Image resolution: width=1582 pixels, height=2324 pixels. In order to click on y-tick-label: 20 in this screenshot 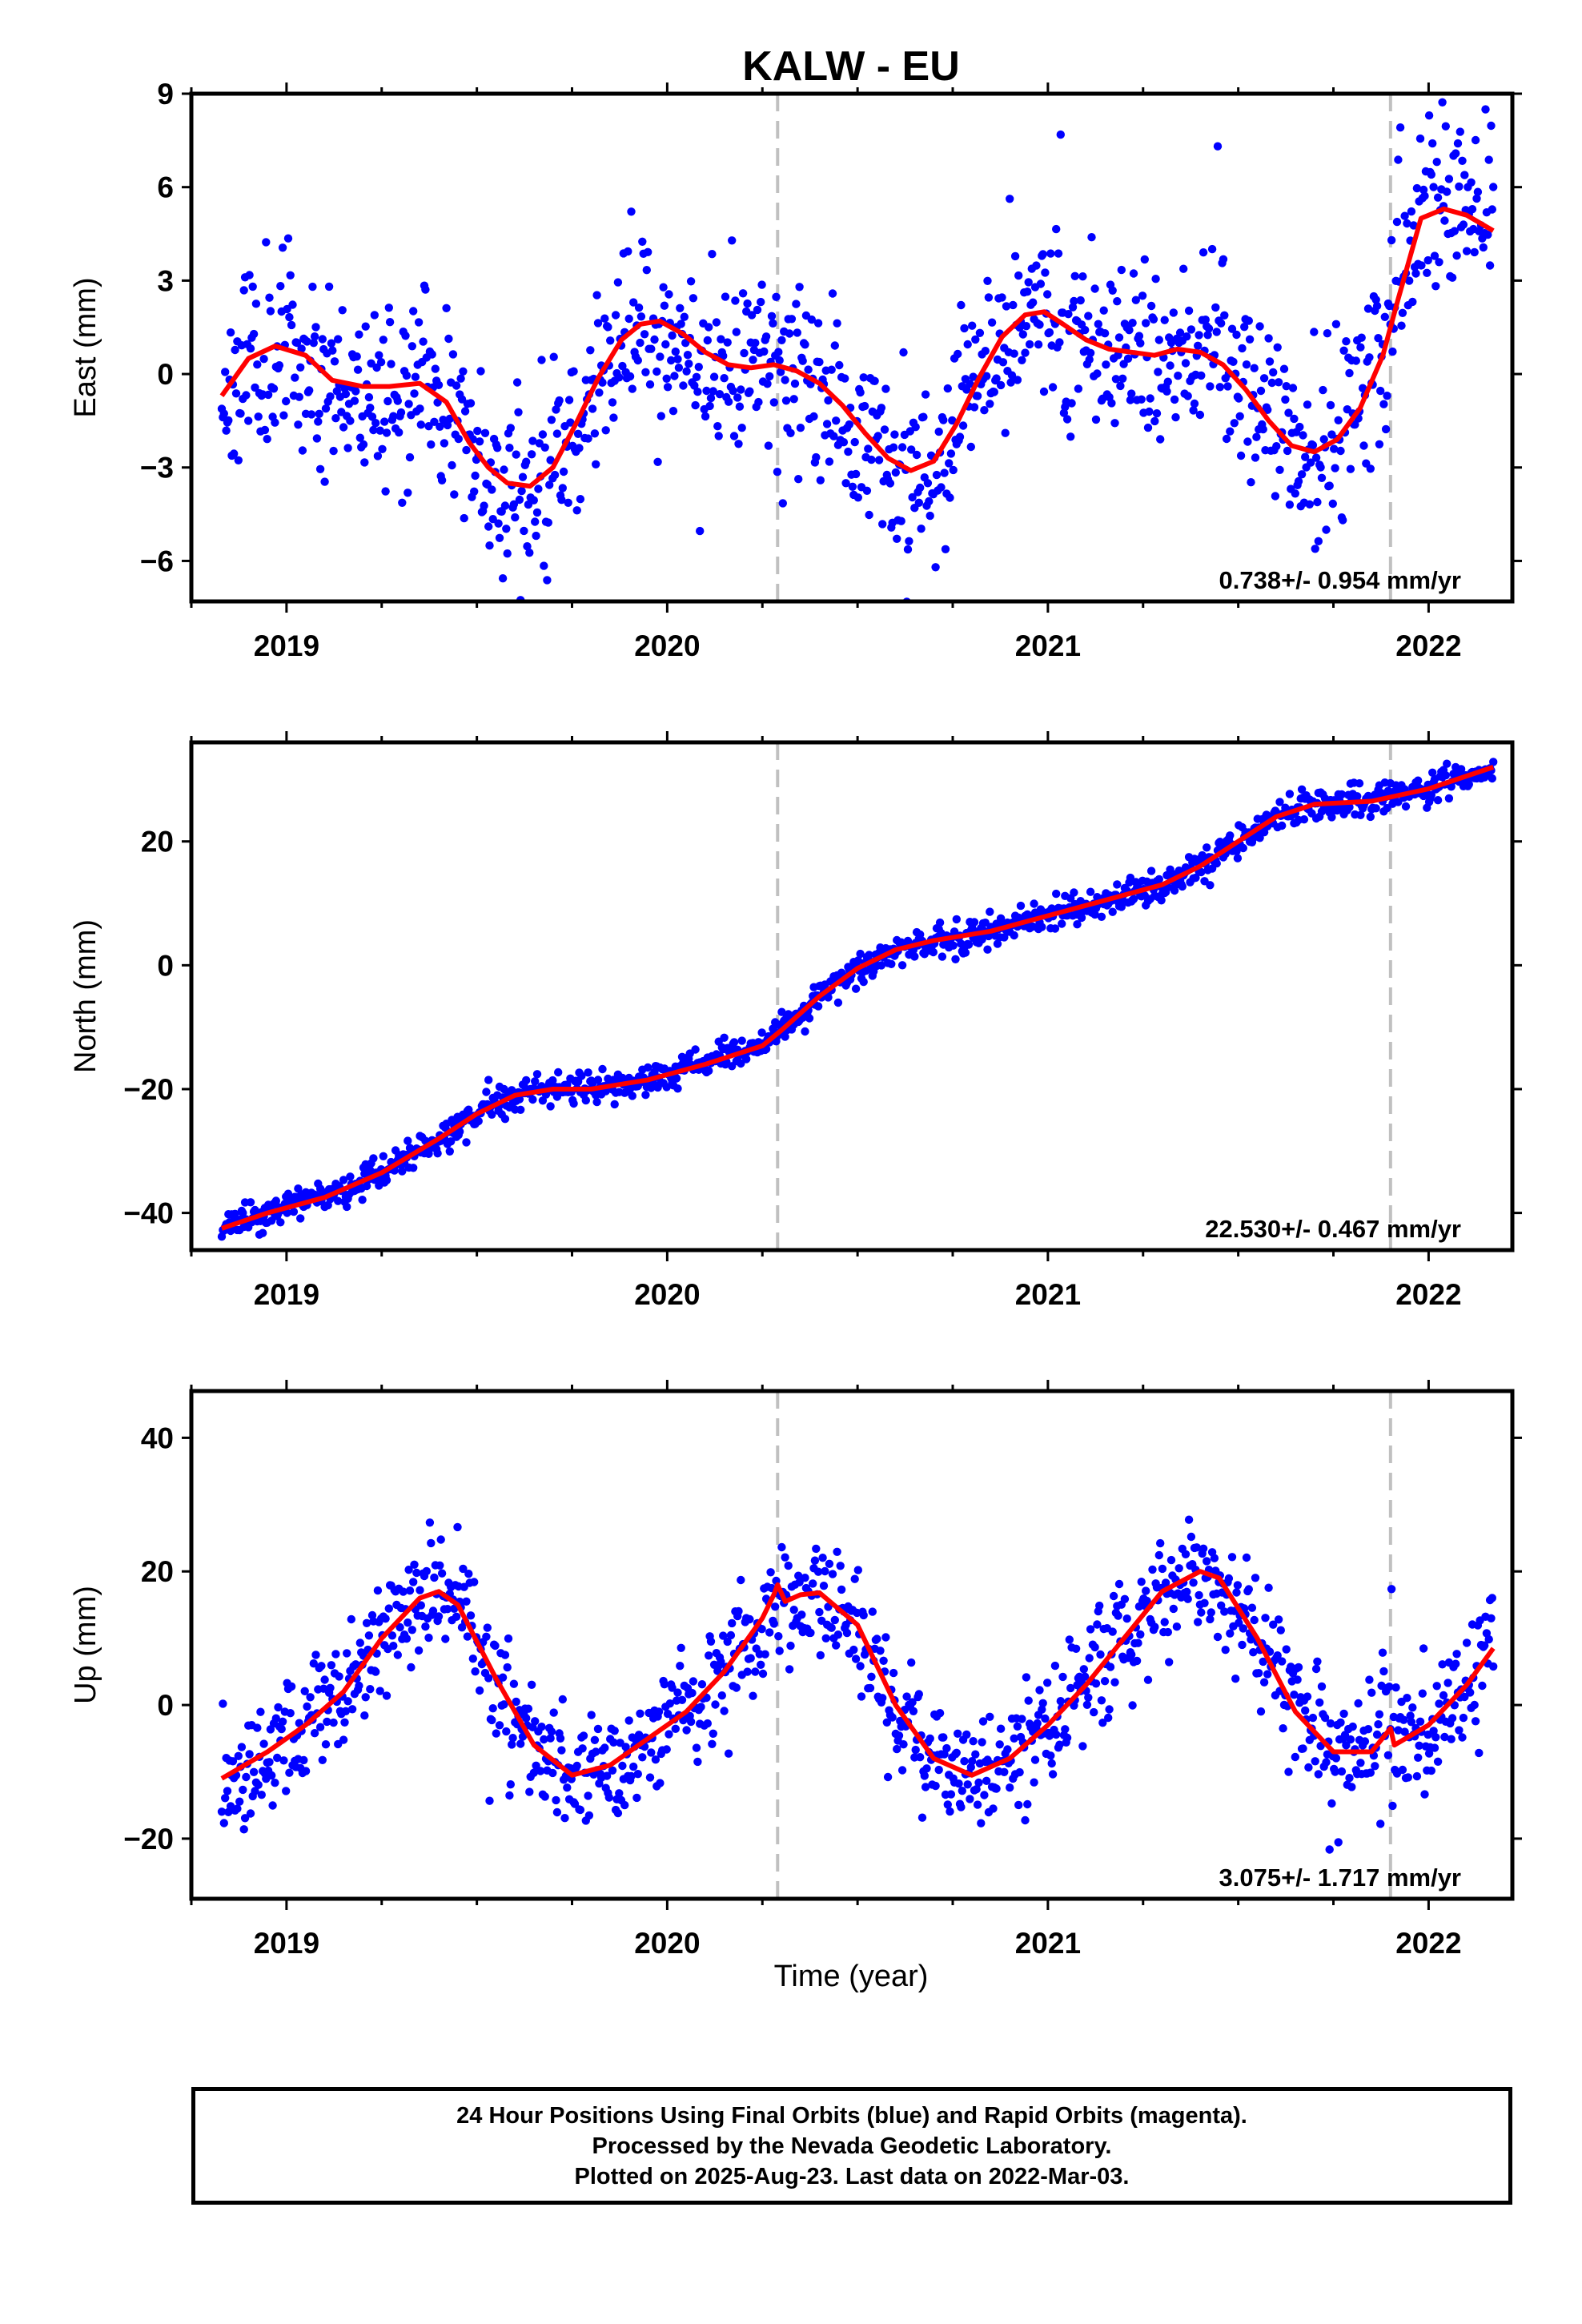, I will do `click(157, 1571)`.